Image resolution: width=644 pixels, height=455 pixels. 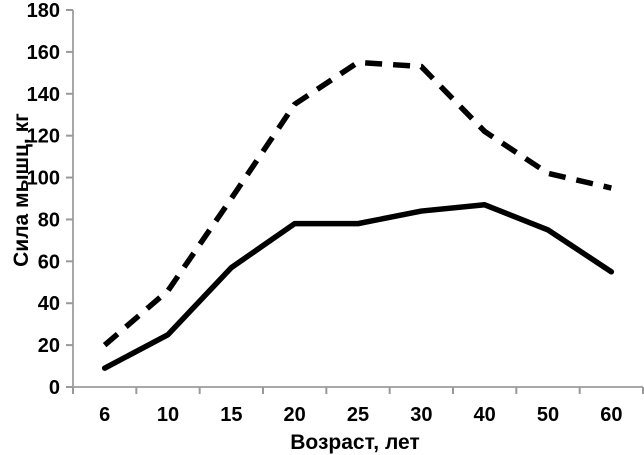 What do you see at coordinates (354, 442) in the screenshot?
I see `x-axis-title: Возраст, лет` at bounding box center [354, 442].